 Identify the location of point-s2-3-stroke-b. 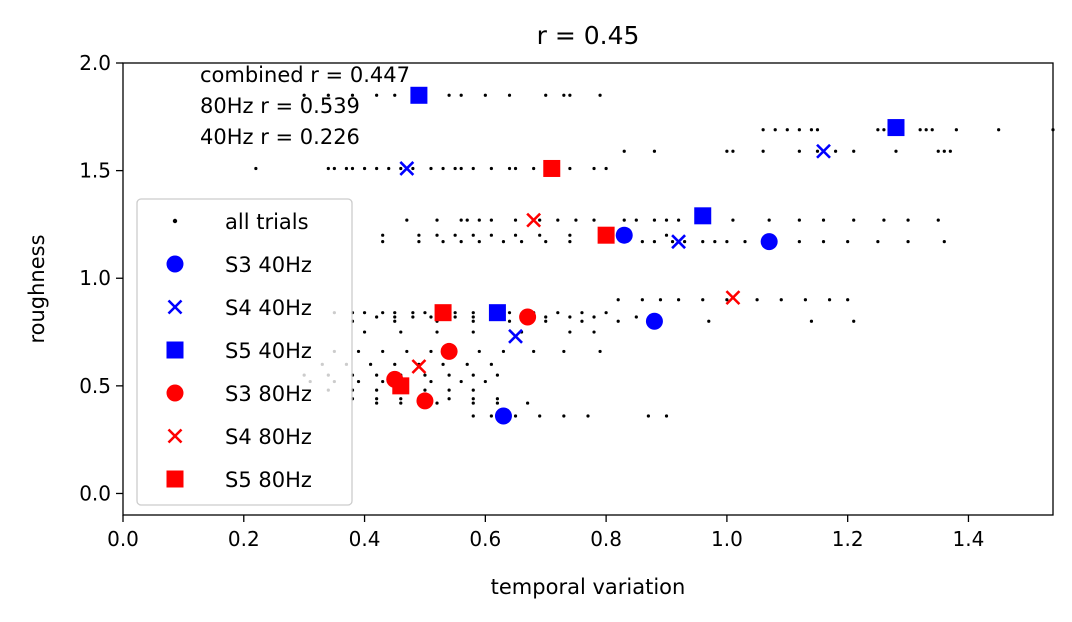
(823, 151).